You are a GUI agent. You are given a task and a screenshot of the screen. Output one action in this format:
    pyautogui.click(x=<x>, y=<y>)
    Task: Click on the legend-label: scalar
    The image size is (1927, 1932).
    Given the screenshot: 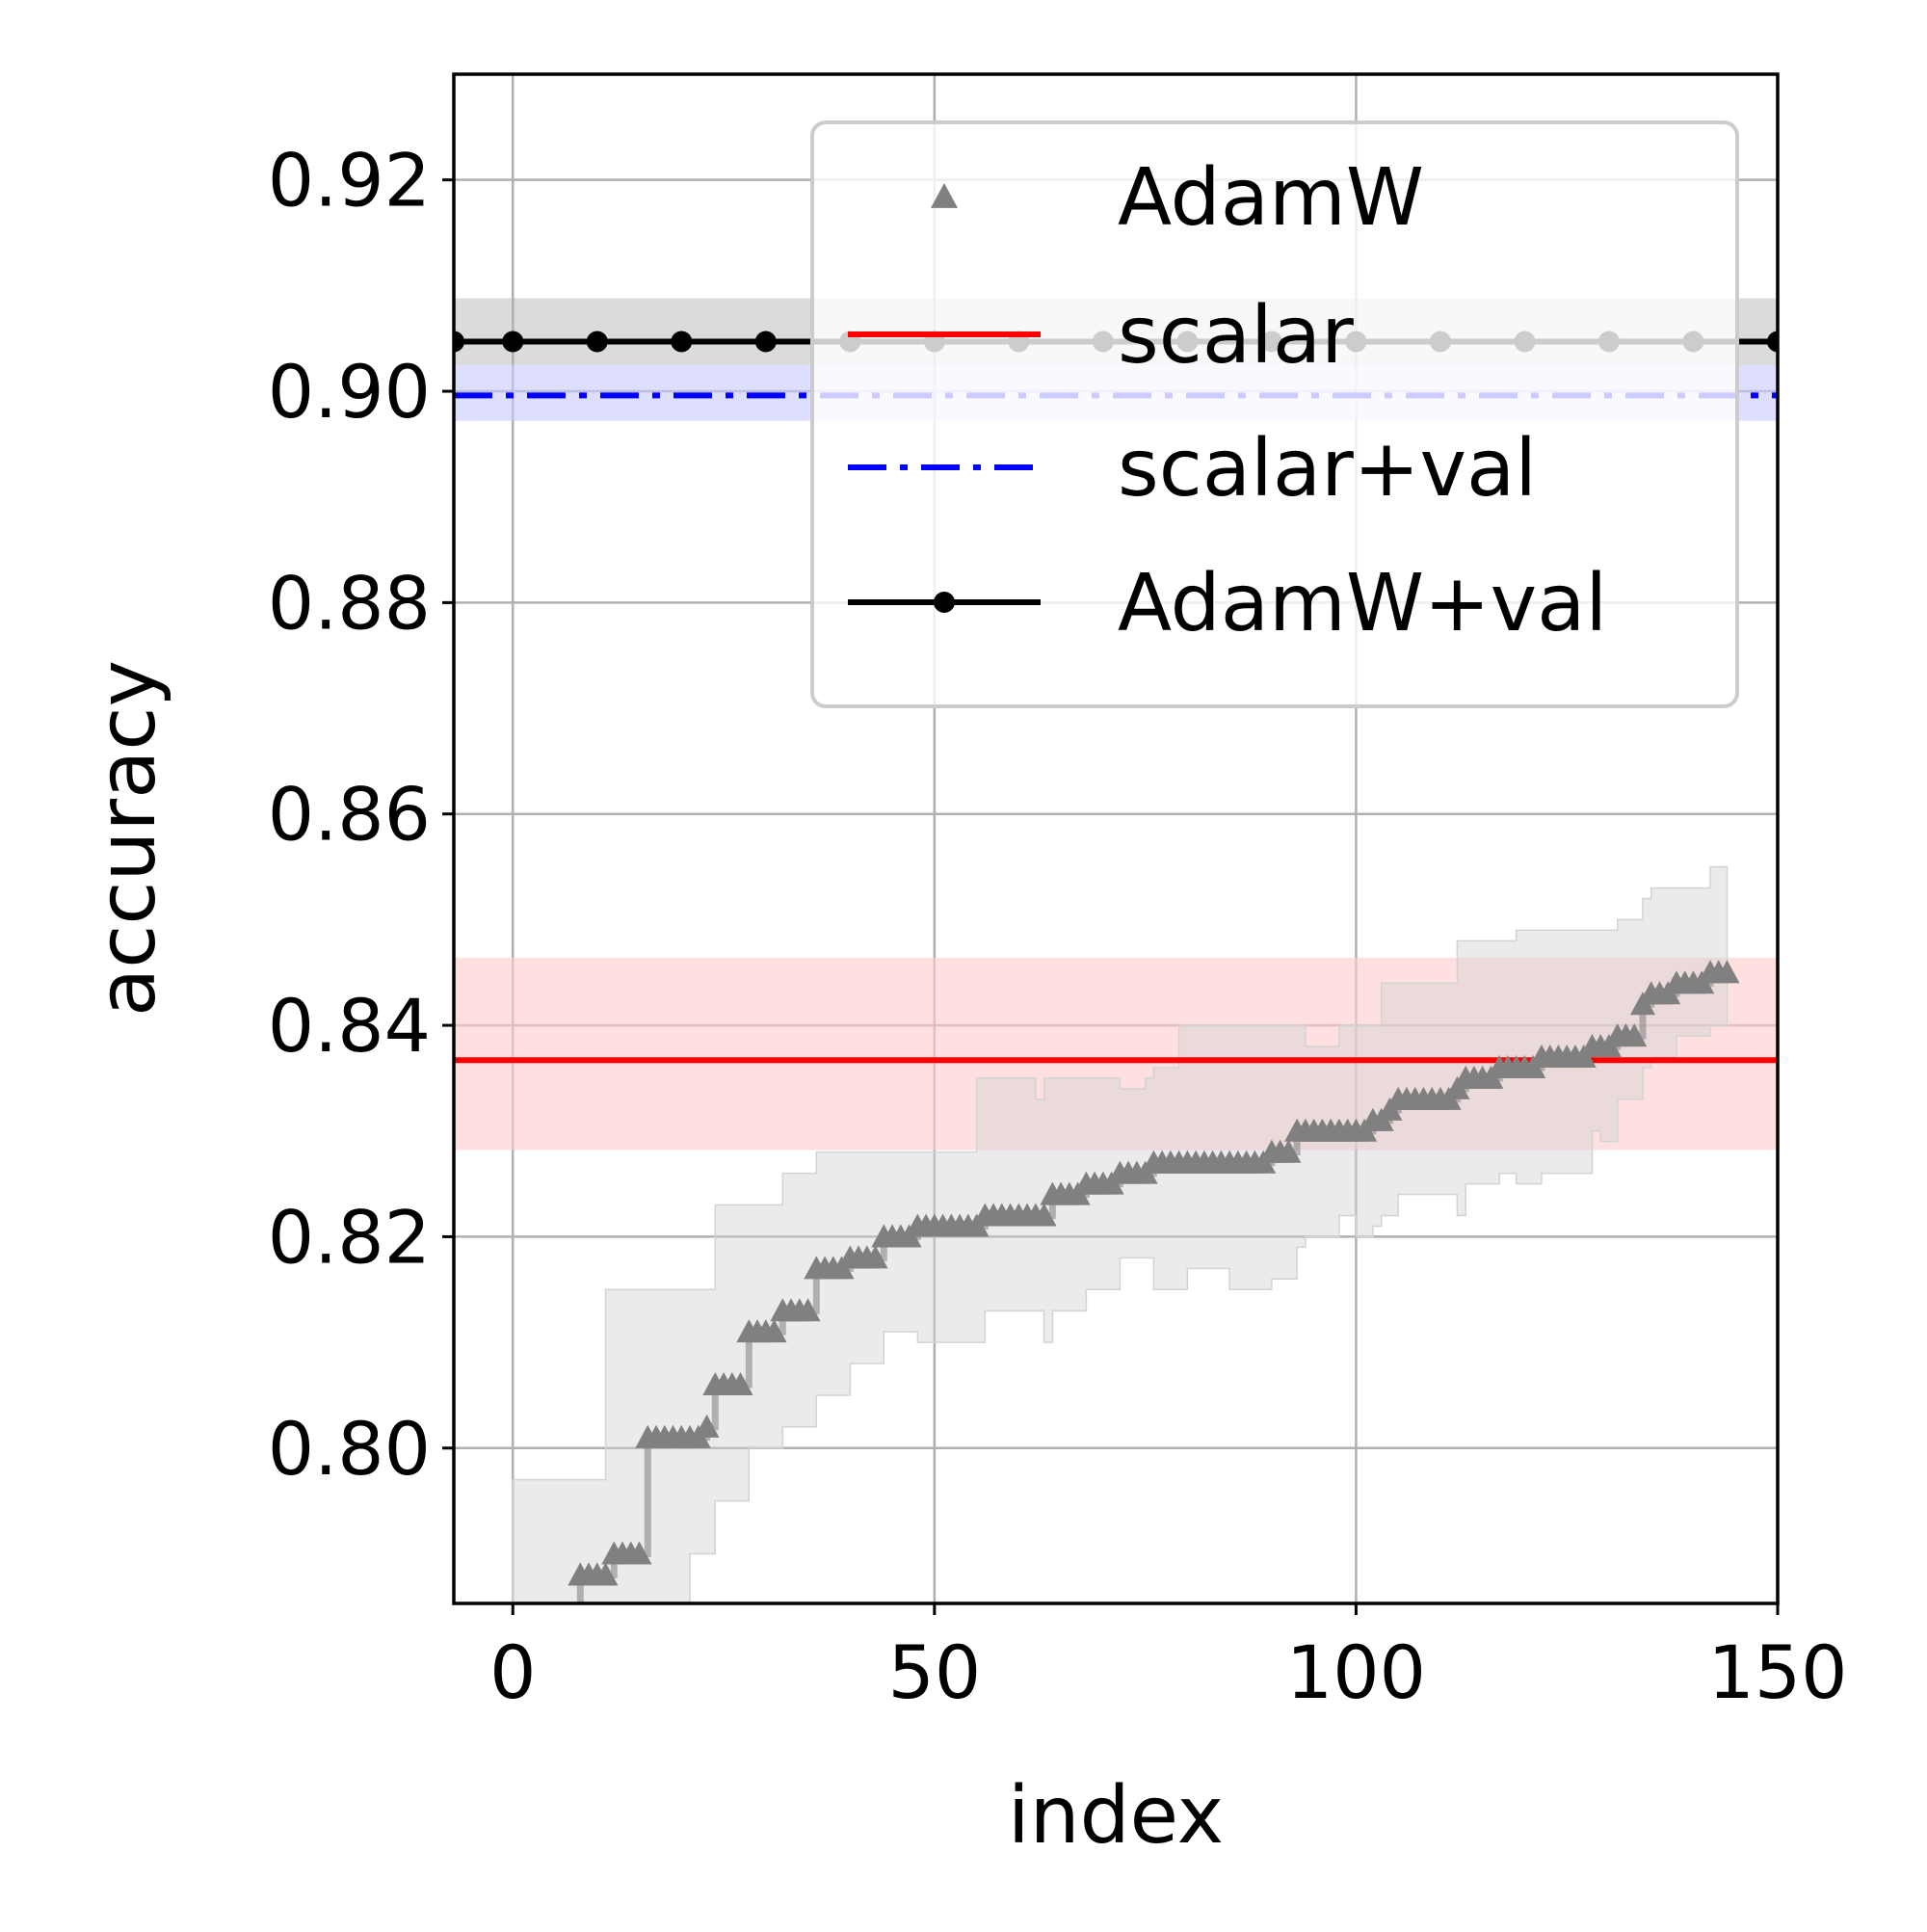 What is the action you would take?
    pyautogui.click(x=1236, y=336)
    